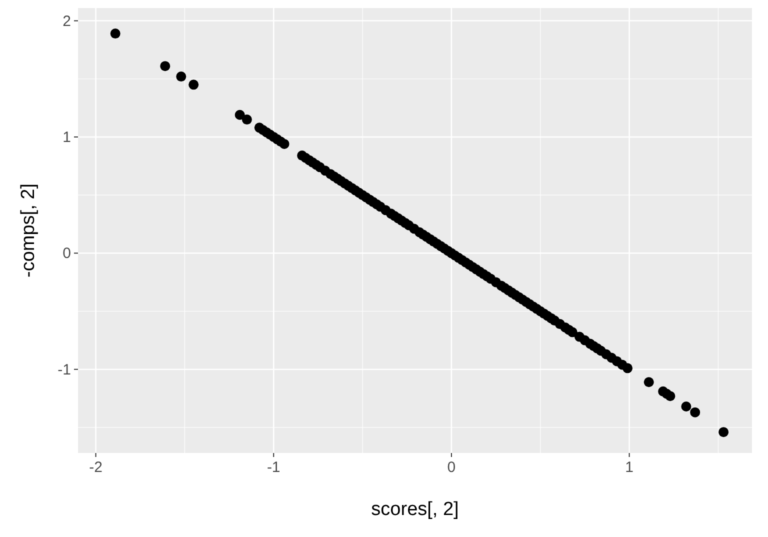 Image resolution: width=768 pixels, height=537 pixels. What do you see at coordinates (66, 137) in the screenshot?
I see `y-tick-label: 1` at bounding box center [66, 137].